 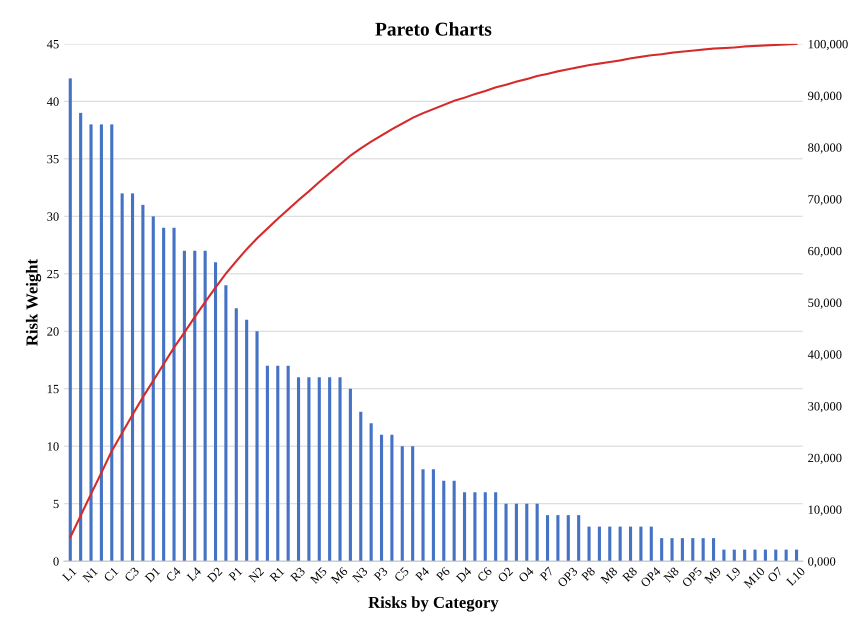 What do you see at coordinates (53, 159) in the screenshot?
I see `y-tick-label: 35` at bounding box center [53, 159].